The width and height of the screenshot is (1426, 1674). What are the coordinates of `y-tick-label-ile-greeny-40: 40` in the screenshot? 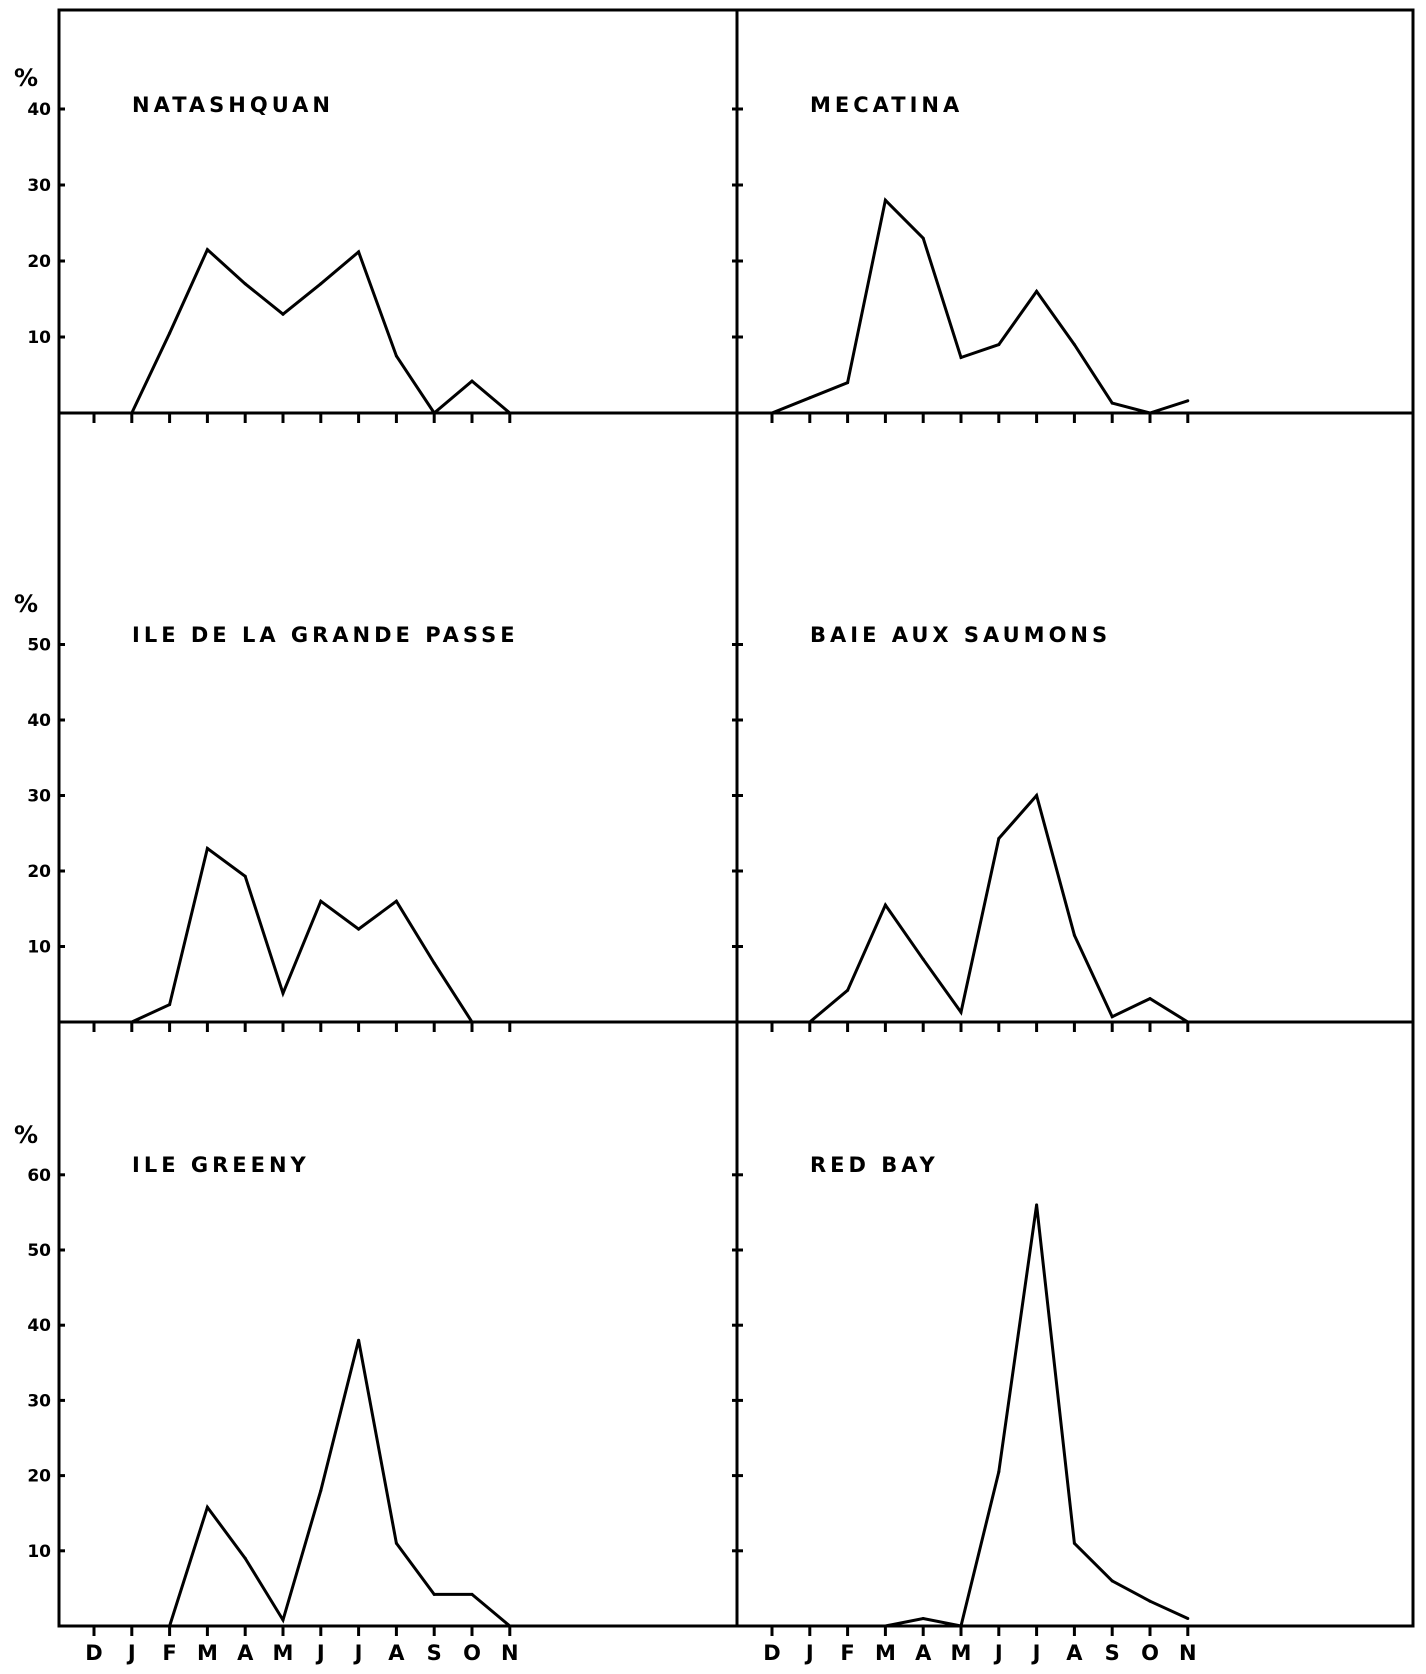 It's located at (39, 1326).